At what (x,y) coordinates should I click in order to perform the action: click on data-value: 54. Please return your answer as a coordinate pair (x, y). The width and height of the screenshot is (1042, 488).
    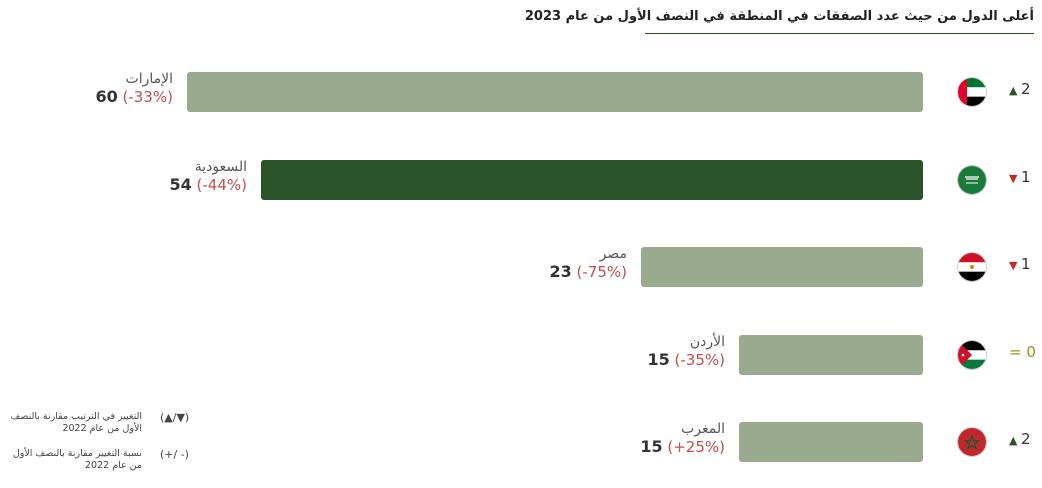
    Looking at the image, I should click on (180, 184).